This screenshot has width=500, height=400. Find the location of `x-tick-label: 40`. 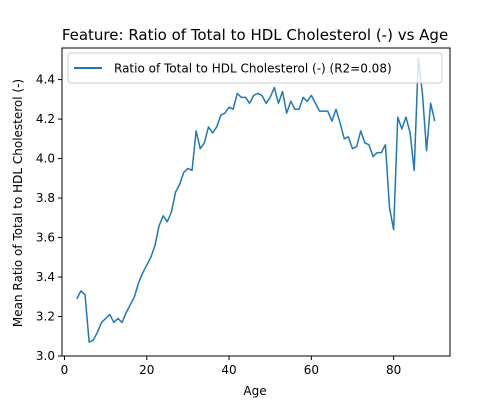

x-tick-label: 40 is located at coordinates (228, 370).